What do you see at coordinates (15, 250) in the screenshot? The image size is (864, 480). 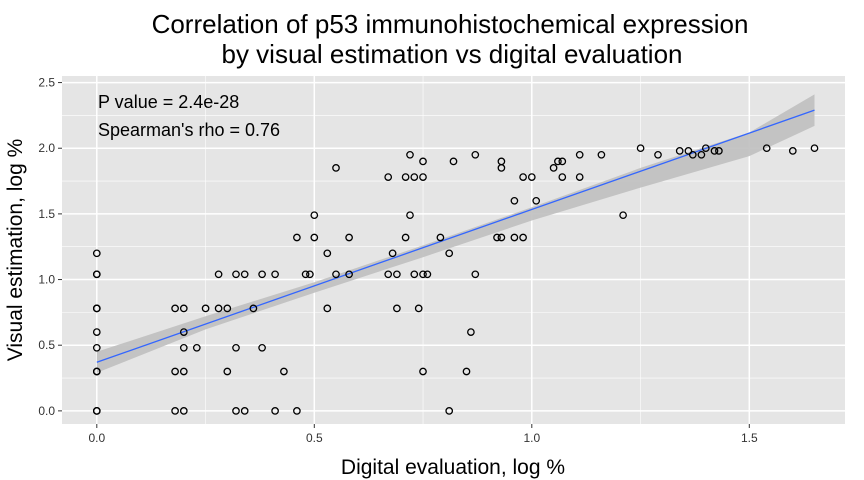 I see `y-axis-title: Visual estimation, log %` at bounding box center [15, 250].